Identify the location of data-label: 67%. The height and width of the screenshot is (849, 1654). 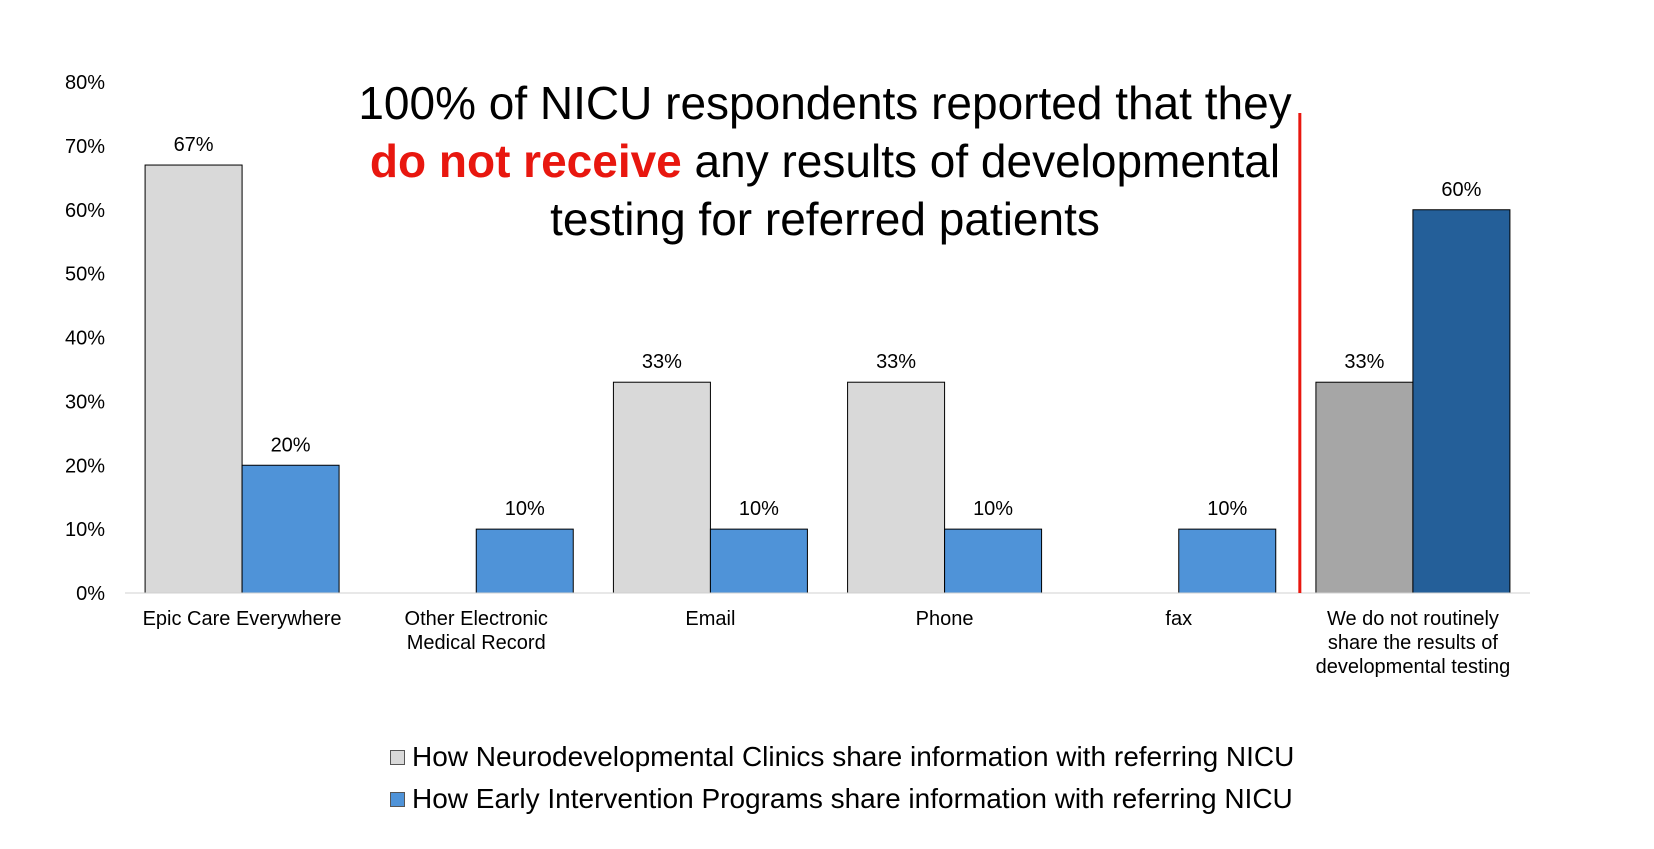
(194, 145).